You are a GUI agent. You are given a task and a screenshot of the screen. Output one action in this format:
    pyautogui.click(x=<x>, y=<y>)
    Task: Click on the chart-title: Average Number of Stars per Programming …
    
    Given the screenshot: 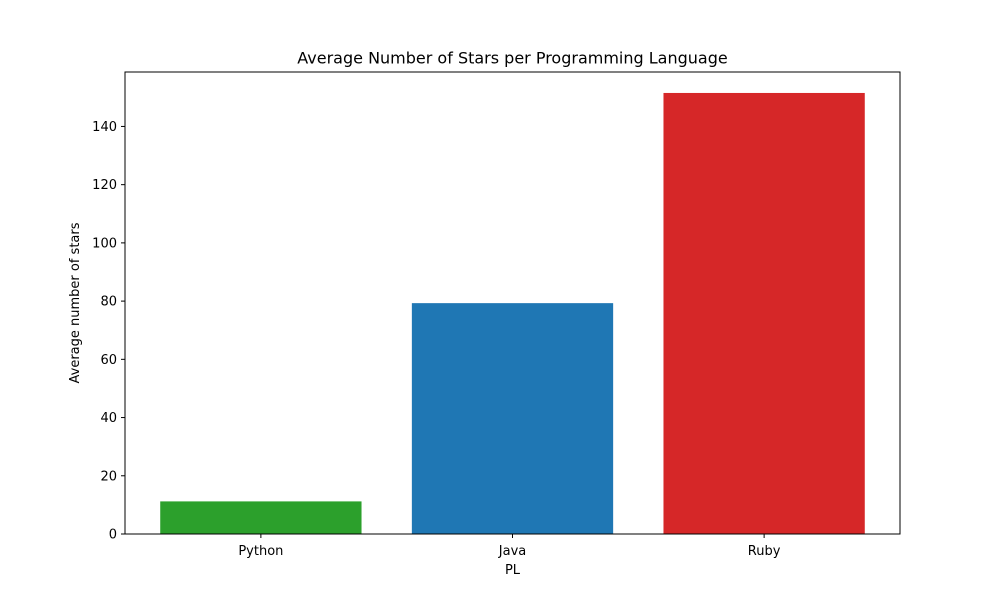 What is the action you would take?
    pyautogui.click(x=512, y=58)
    